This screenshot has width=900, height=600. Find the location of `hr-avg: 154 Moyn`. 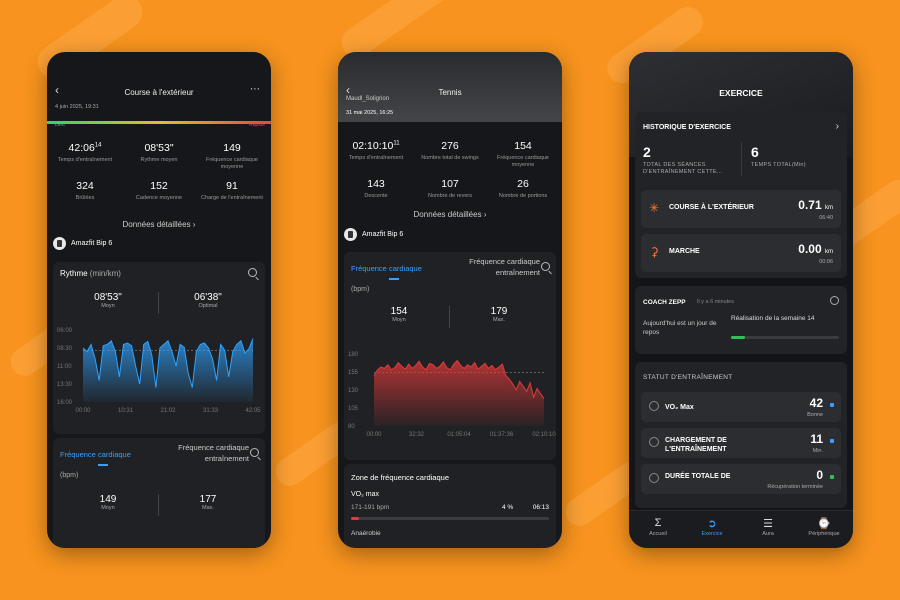

hr-avg: 154 Moyn is located at coordinates (399, 314).